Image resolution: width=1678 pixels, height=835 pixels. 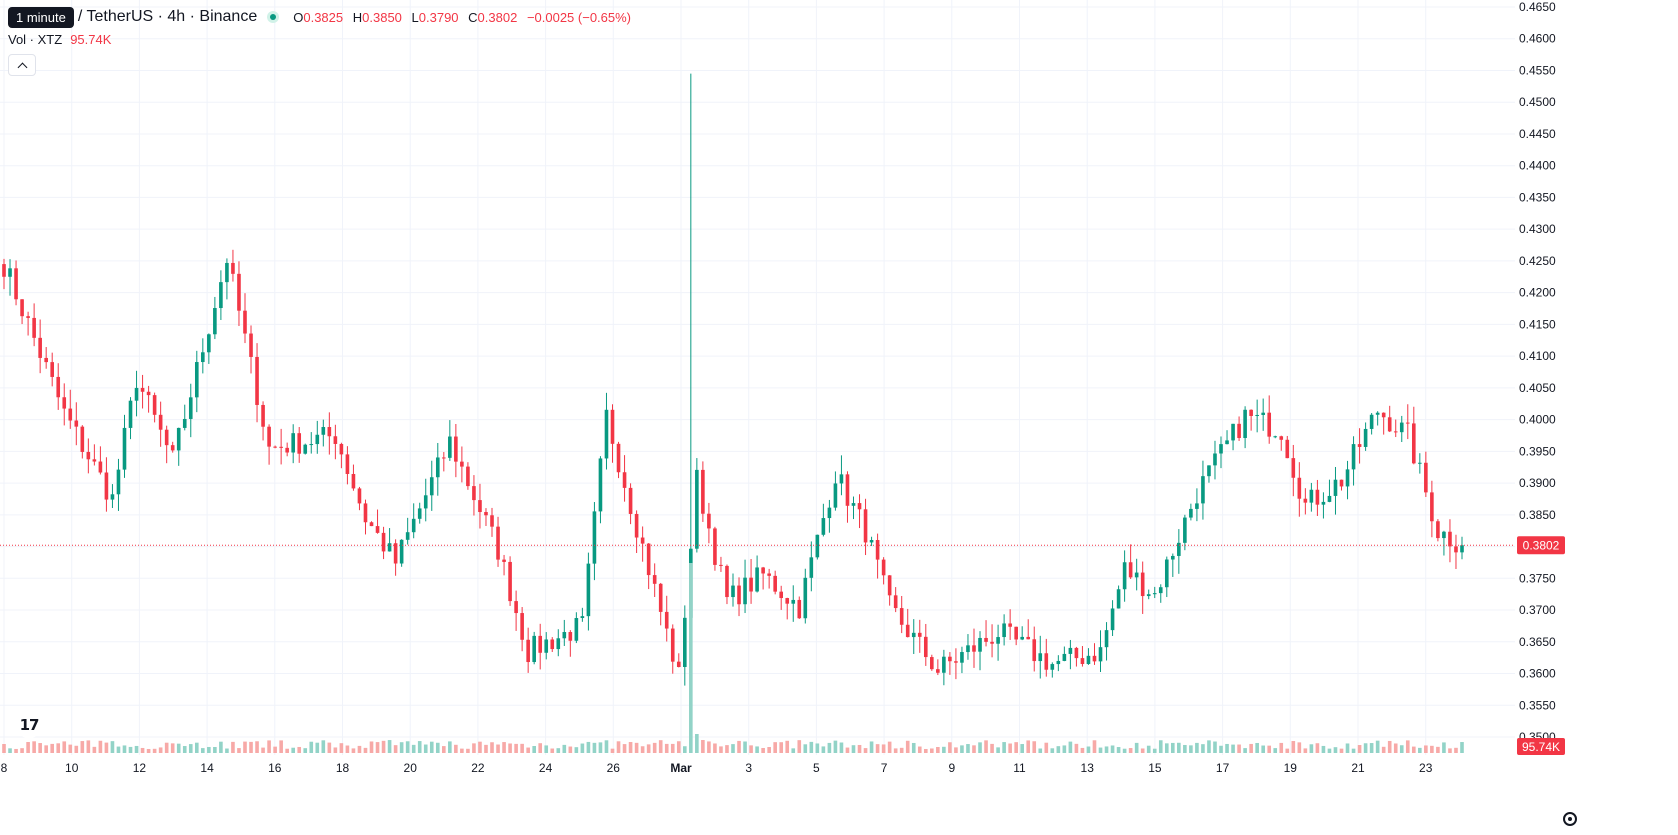 What do you see at coordinates (167, 16) in the screenshot?
I see `symbol-title: / TetherUS · 4h · Binance` at bounding box center [167, 16].